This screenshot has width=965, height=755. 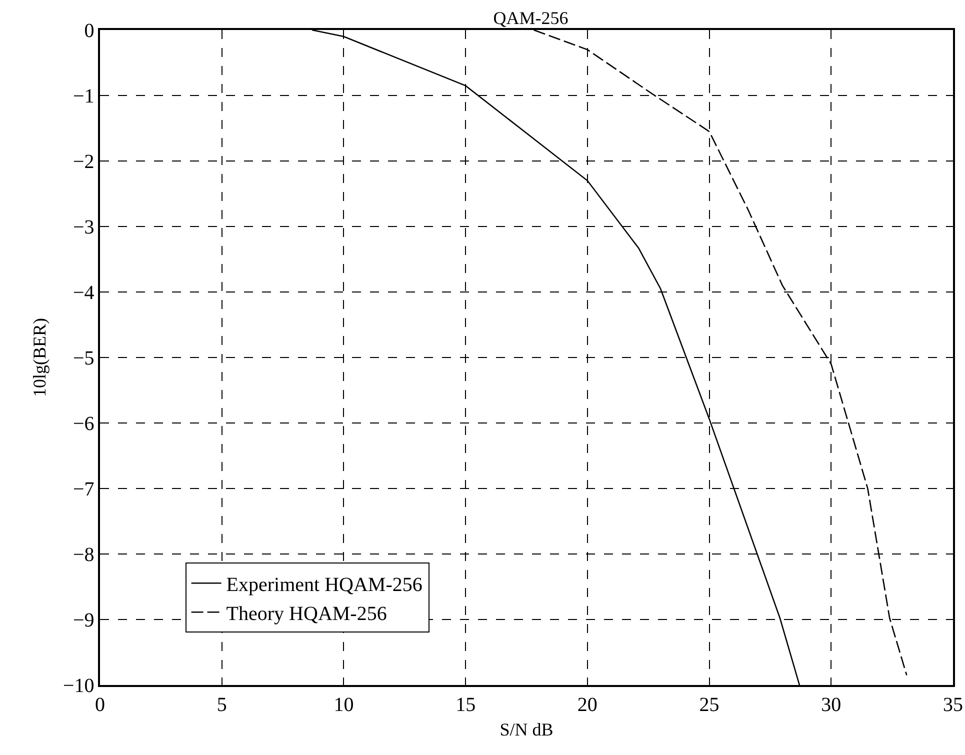 I want to click on y-tick-label: −2, so click(x=83, y=162).